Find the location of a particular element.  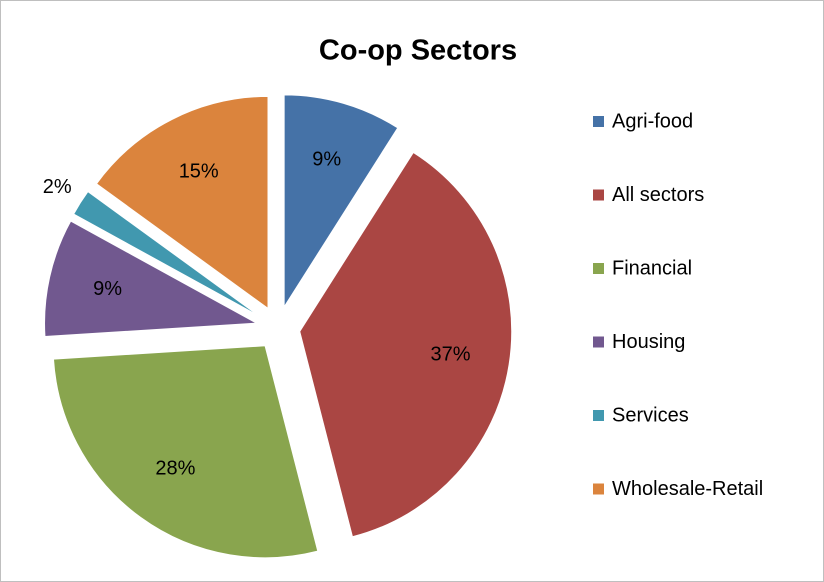

legend-label: Financial is located at coordinates (652, 268).